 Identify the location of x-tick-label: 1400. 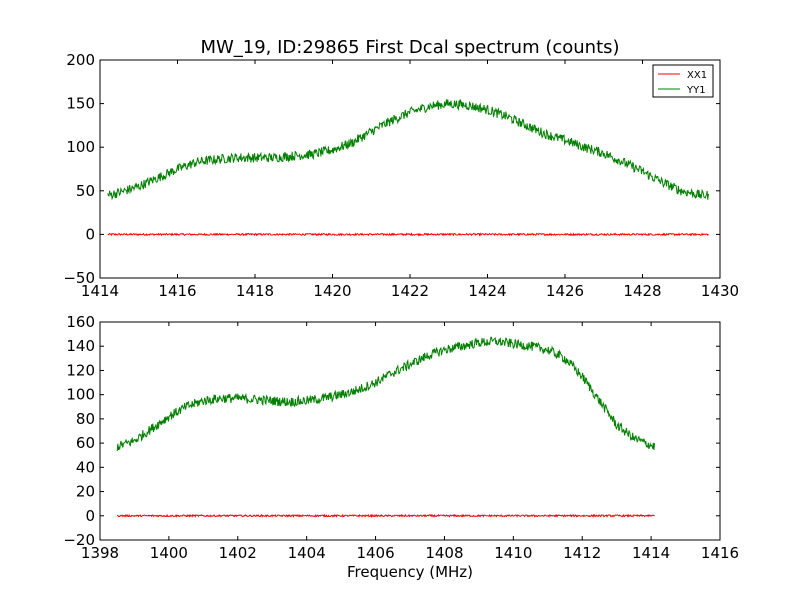
(169, 553).